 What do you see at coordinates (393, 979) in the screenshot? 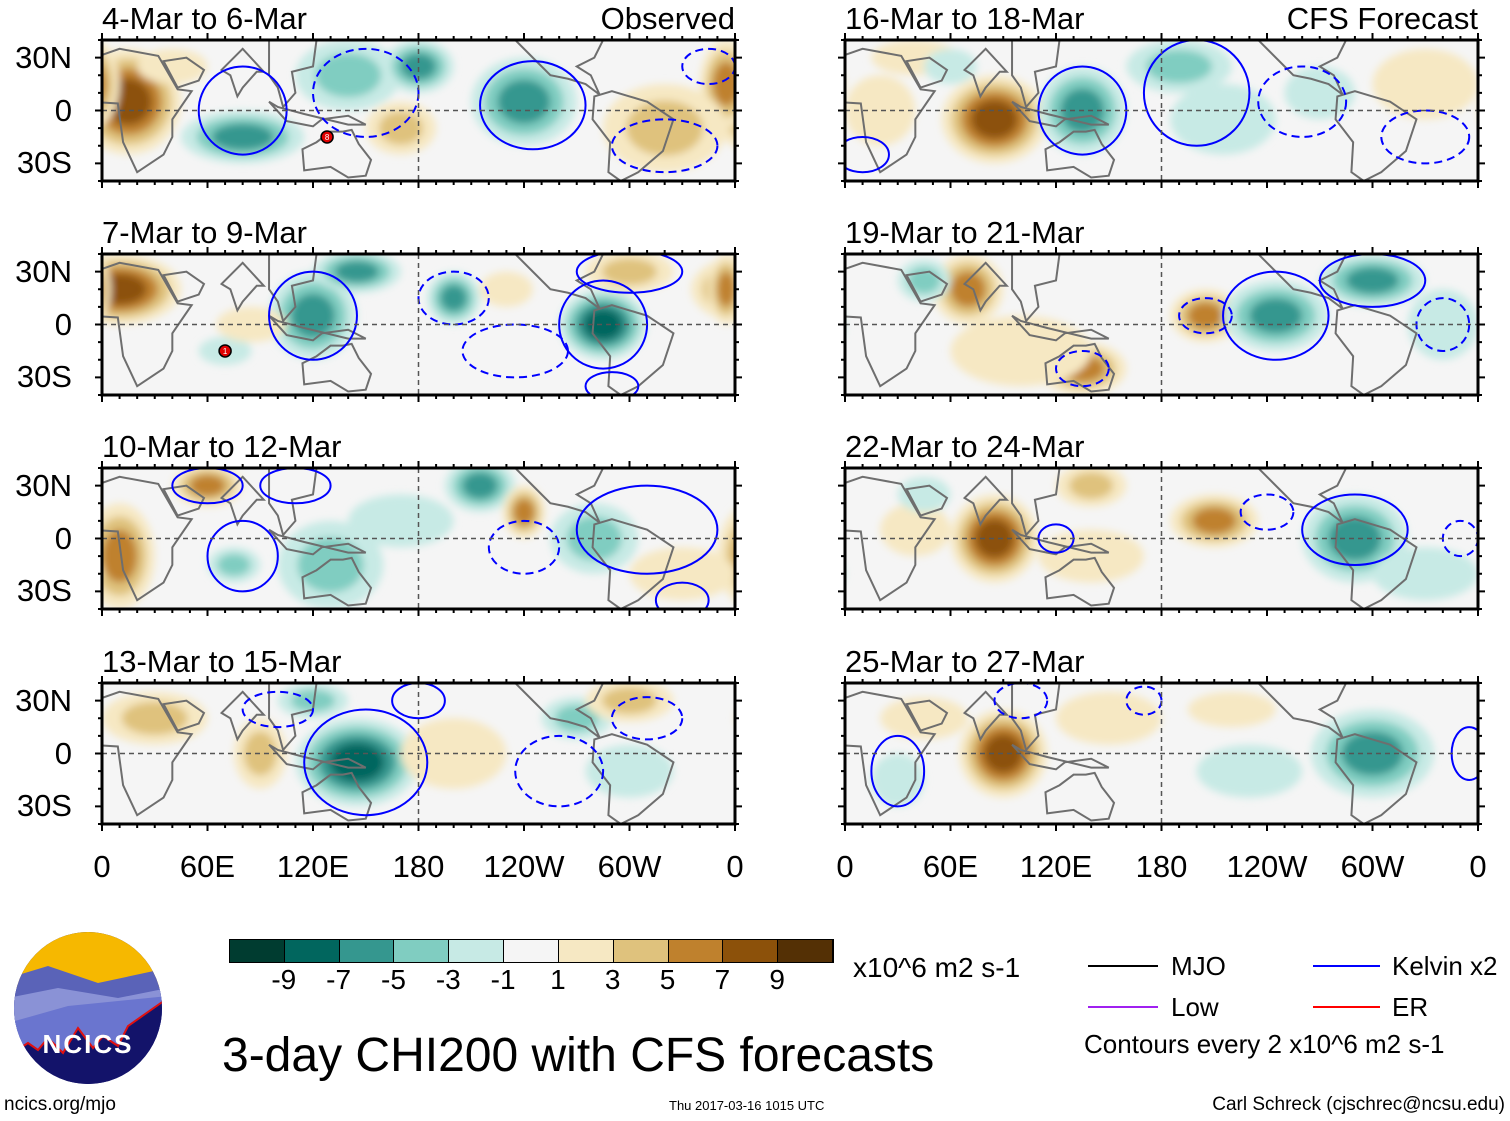
I see `colorbar-tick-label: -5` at bounding box center [393, 979].